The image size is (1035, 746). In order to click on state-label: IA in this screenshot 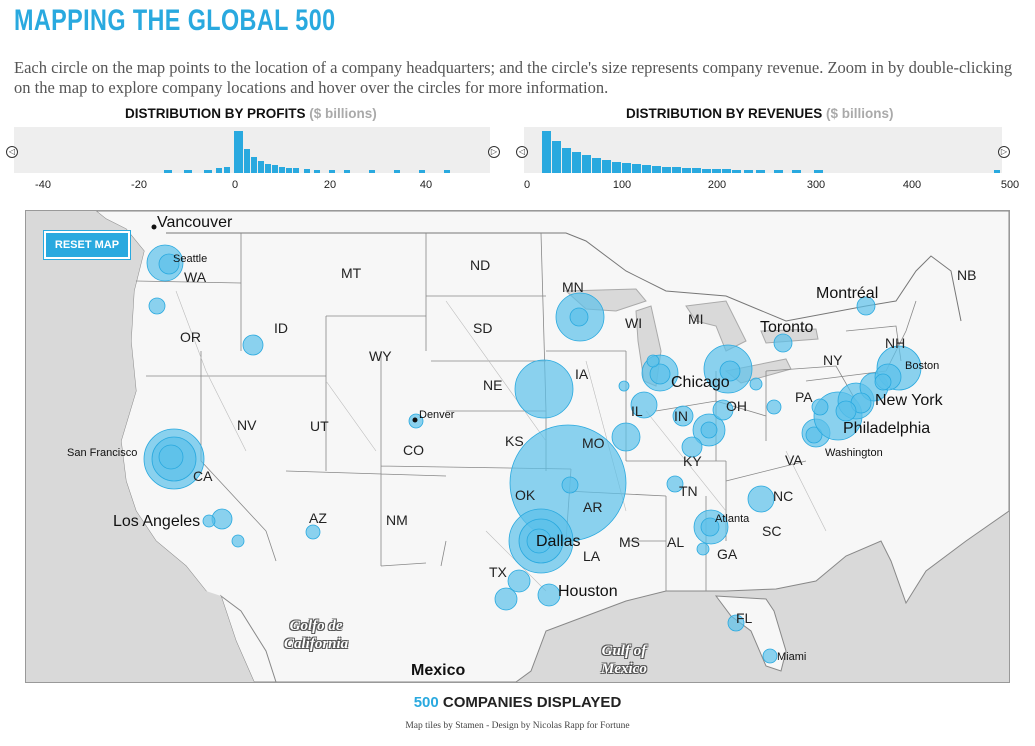, I will do `click(582, 374)`.